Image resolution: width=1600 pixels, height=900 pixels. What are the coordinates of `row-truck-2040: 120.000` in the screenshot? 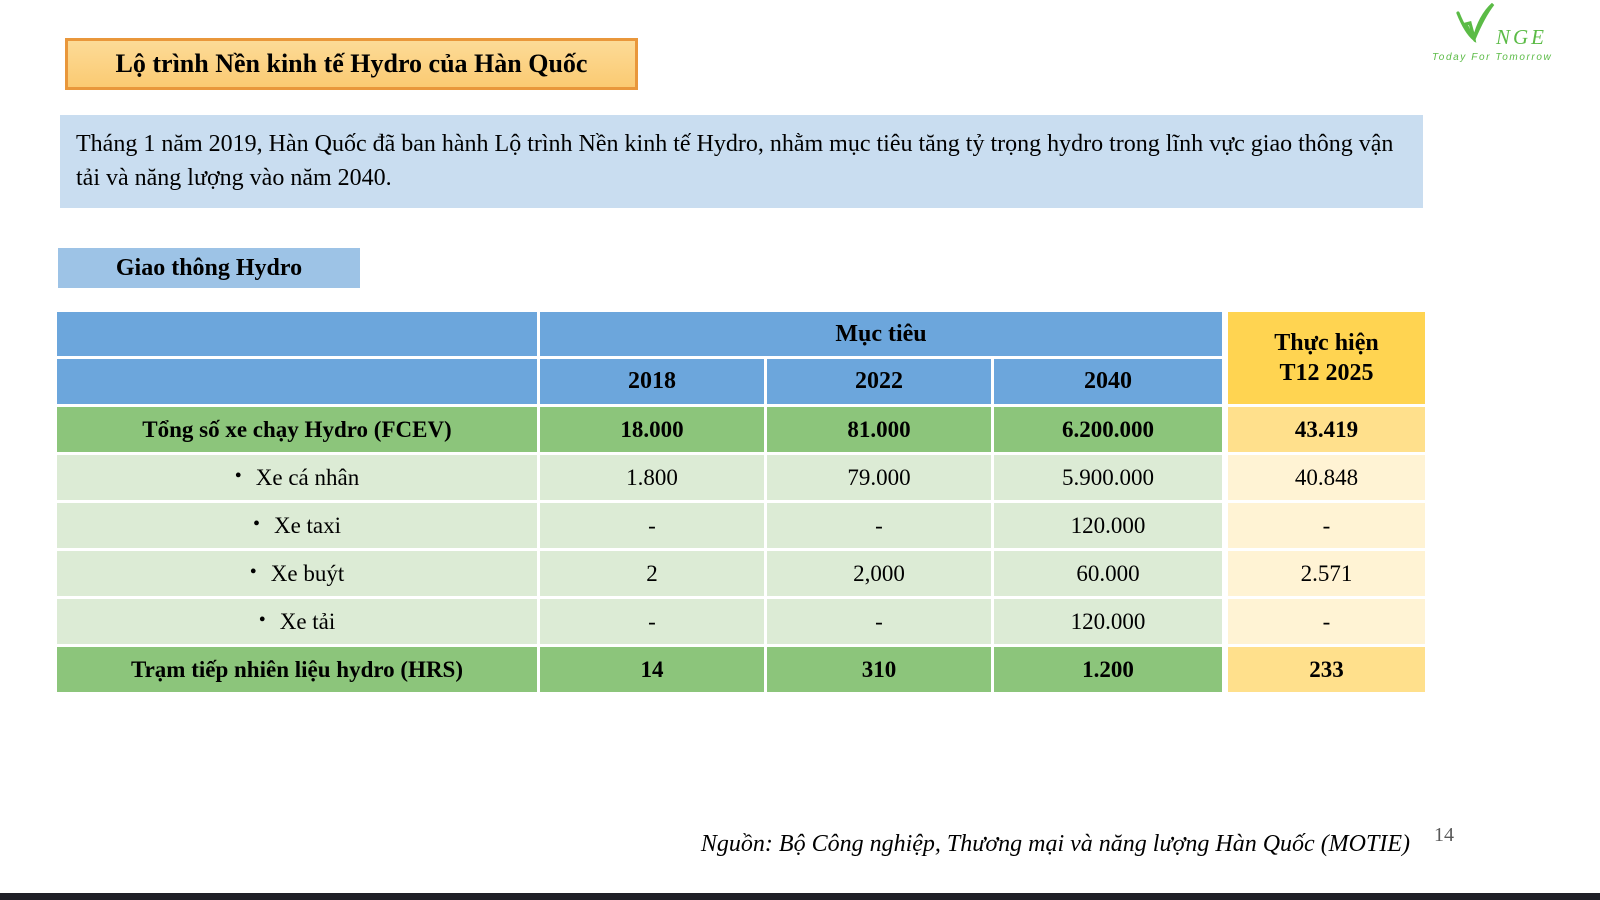 It's located at (1108, 621).